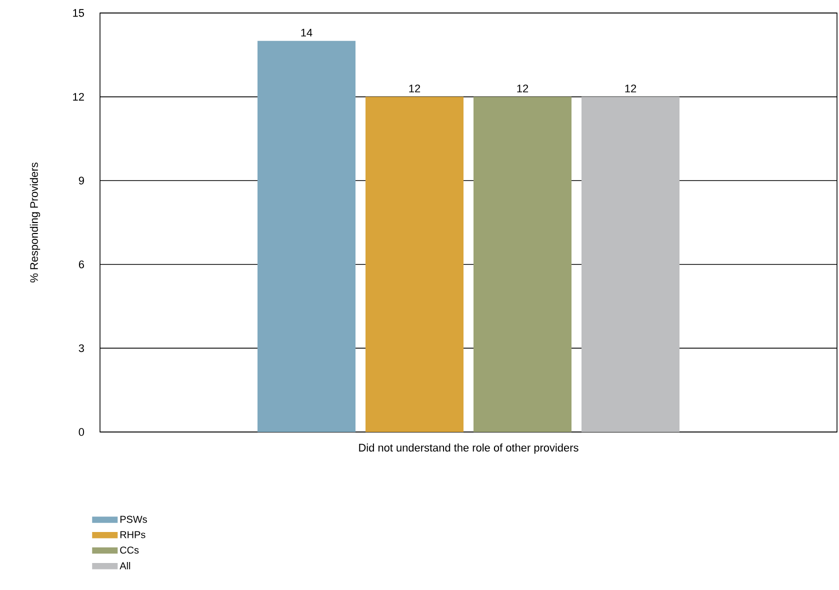 The width and height of the screenshot is (839, 590). I want to click on legend-label: All, so click(125, 566).